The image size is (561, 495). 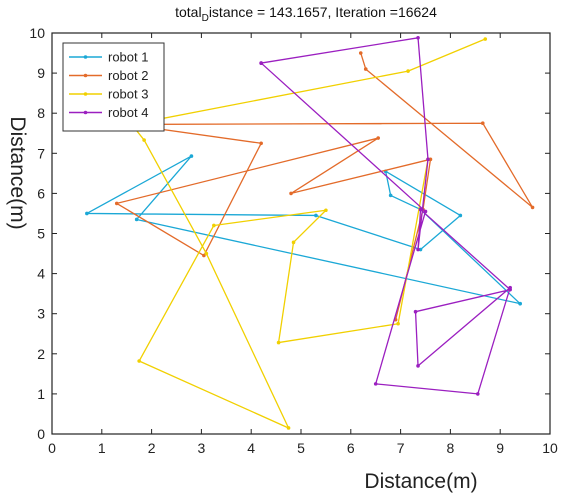 What do you see at coordinates (17, 172) in the screenshot?
I see `y-axis-title: Distance(m)` at bounding box center [17, 172].